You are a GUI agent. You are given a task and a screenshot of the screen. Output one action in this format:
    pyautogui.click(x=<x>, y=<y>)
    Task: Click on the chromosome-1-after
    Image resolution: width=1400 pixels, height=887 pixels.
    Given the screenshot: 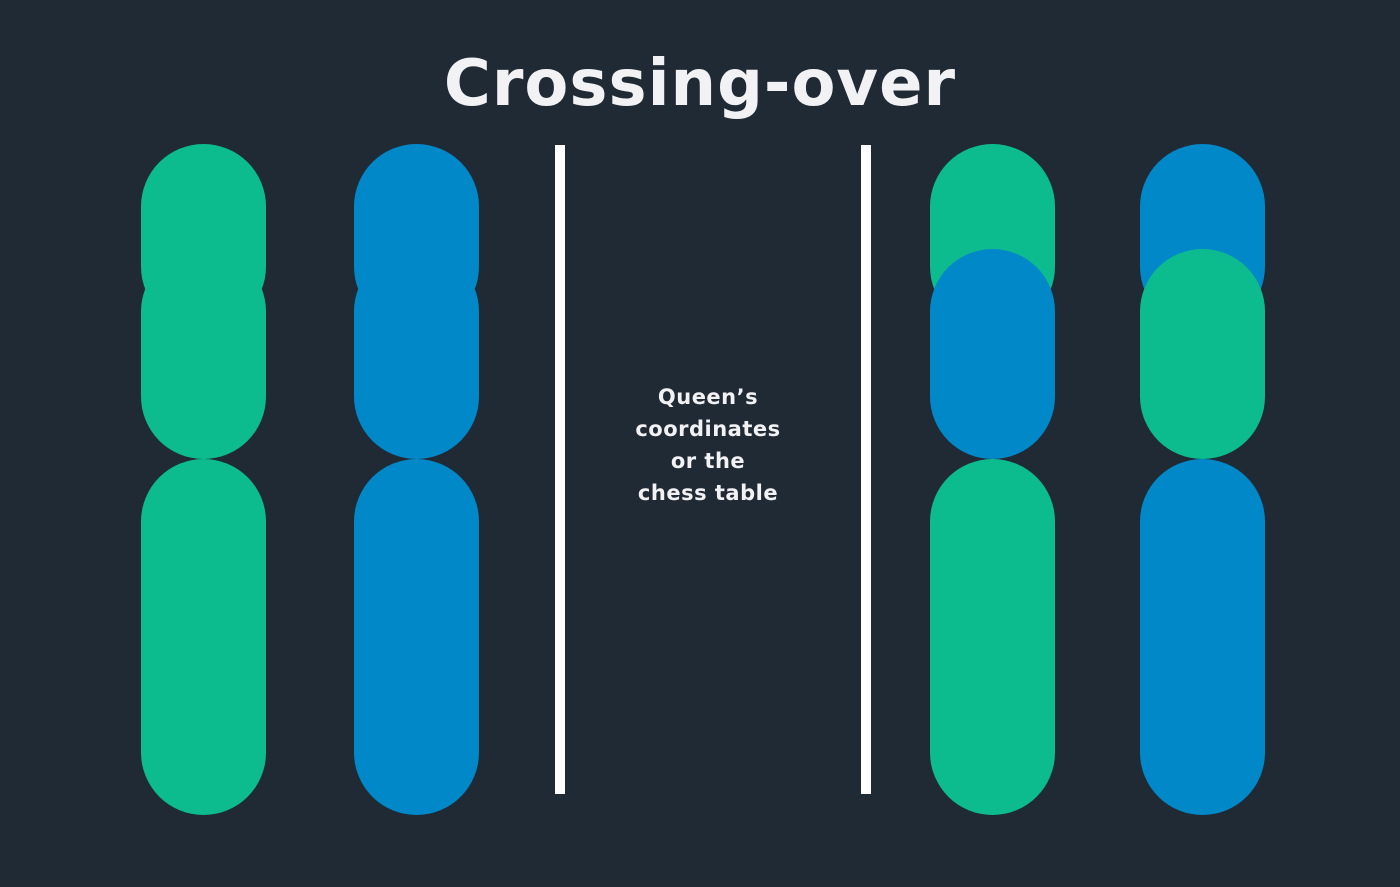 What is the action you would take?
    pyautogui.click(x=992, y=479)
    